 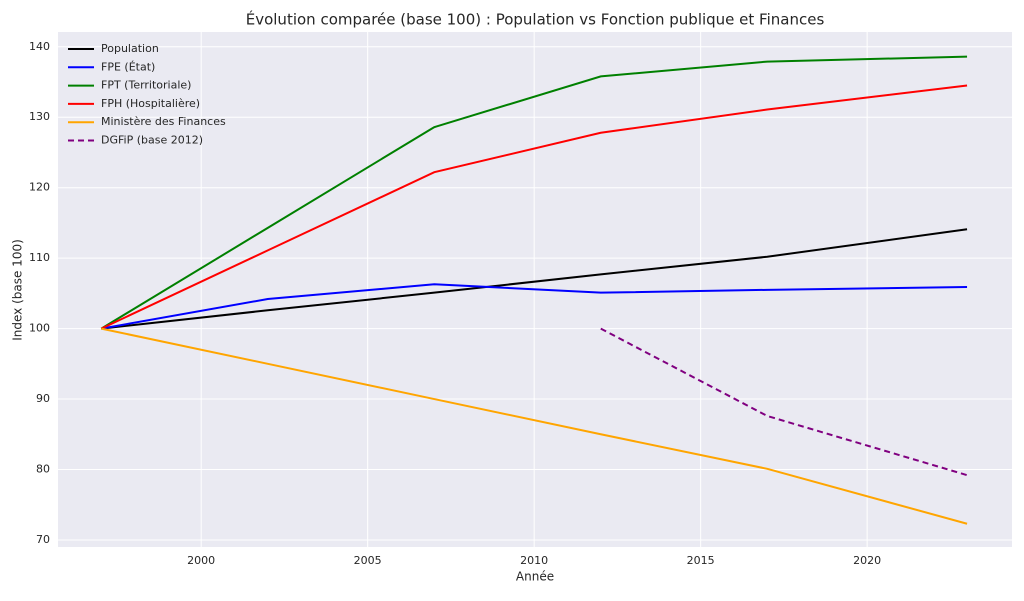 I want to click on legend-label: DGFiP (base 2012), so click(x=152, y=140).